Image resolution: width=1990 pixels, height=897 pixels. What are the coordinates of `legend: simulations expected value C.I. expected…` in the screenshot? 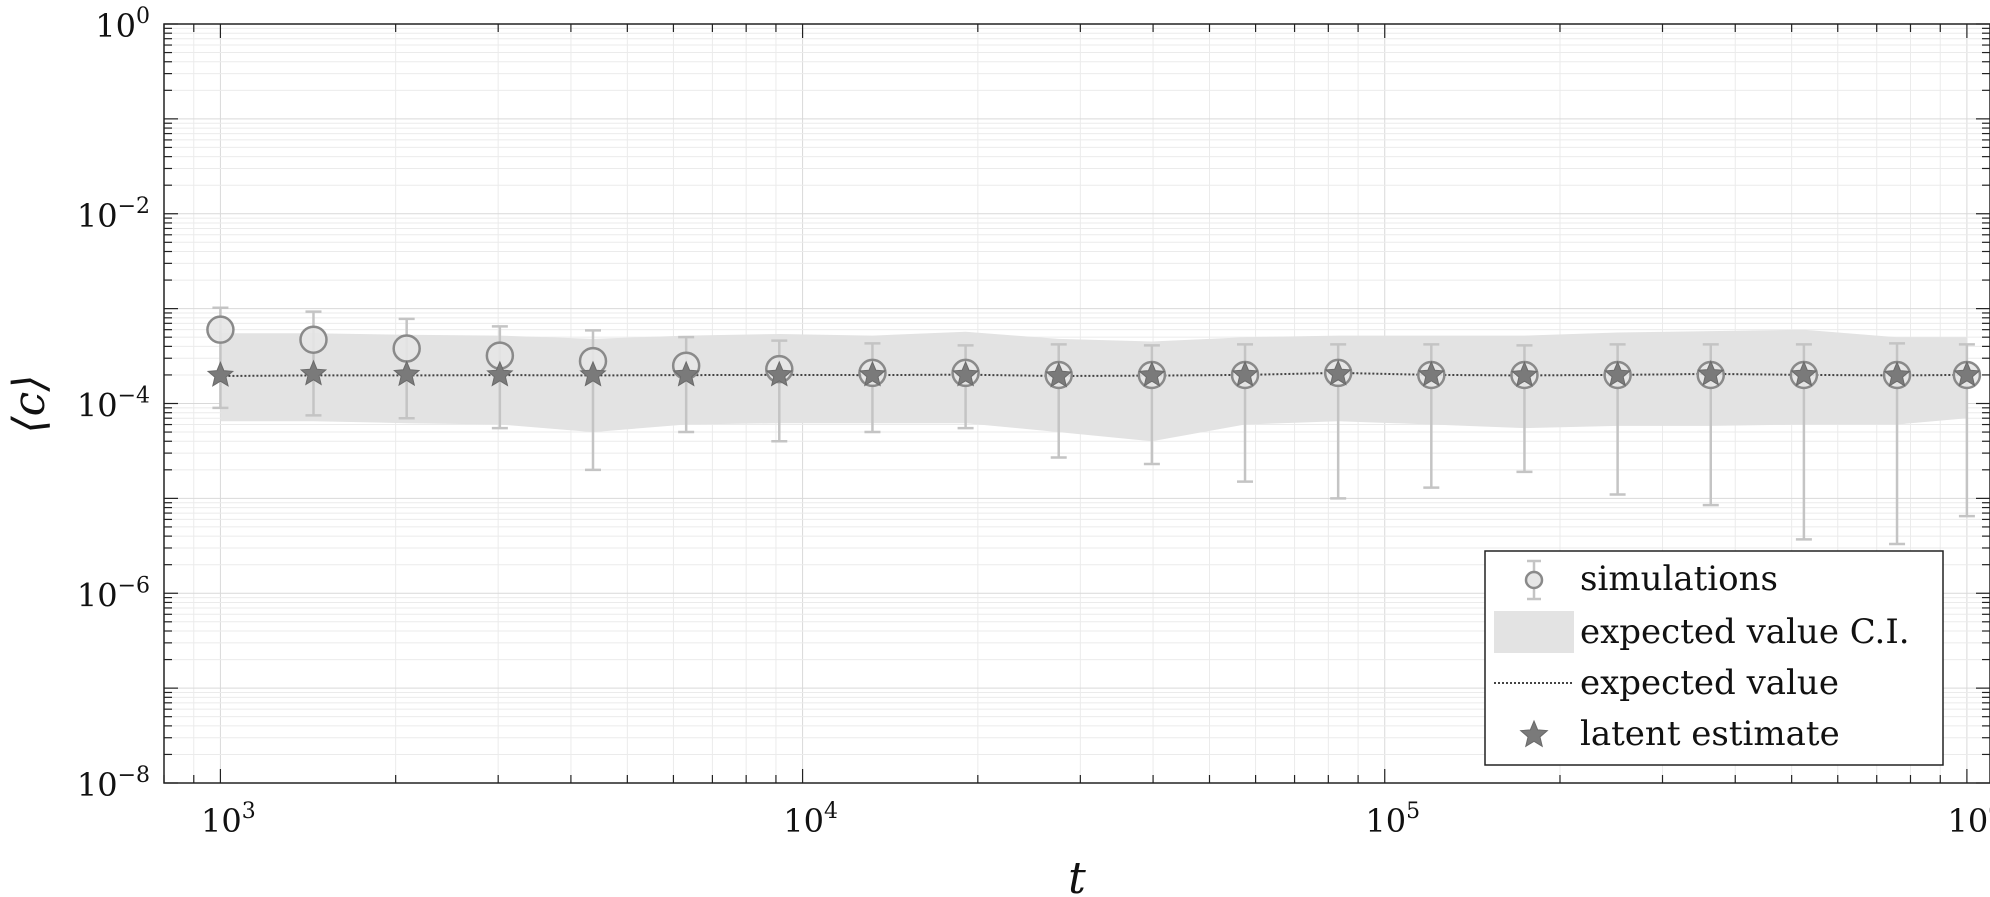 It's located at (1714, 658).